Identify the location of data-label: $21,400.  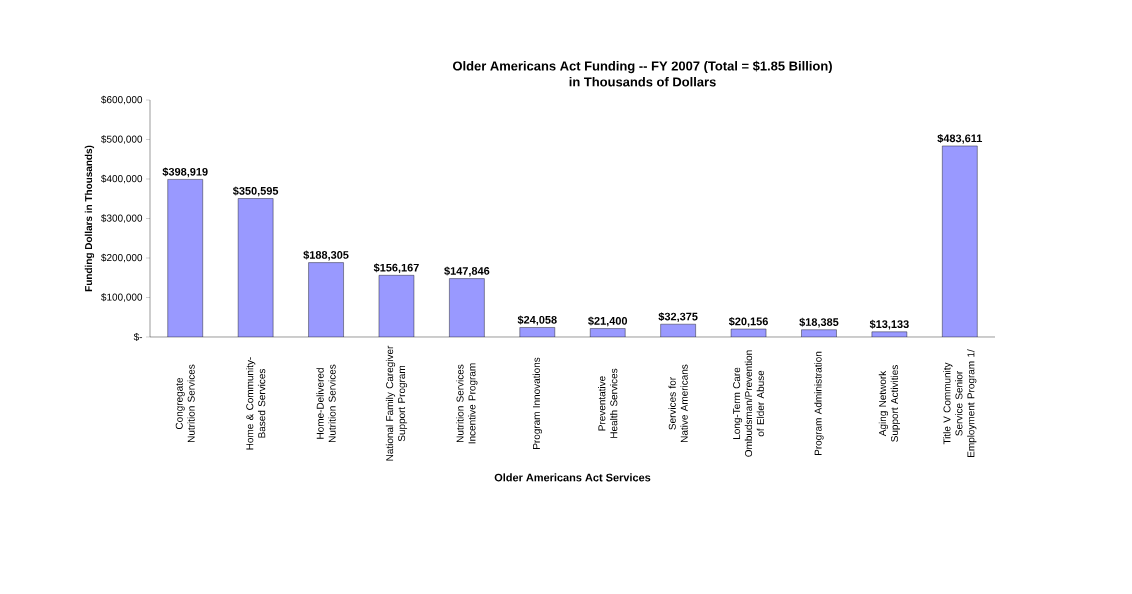
(608, 321).